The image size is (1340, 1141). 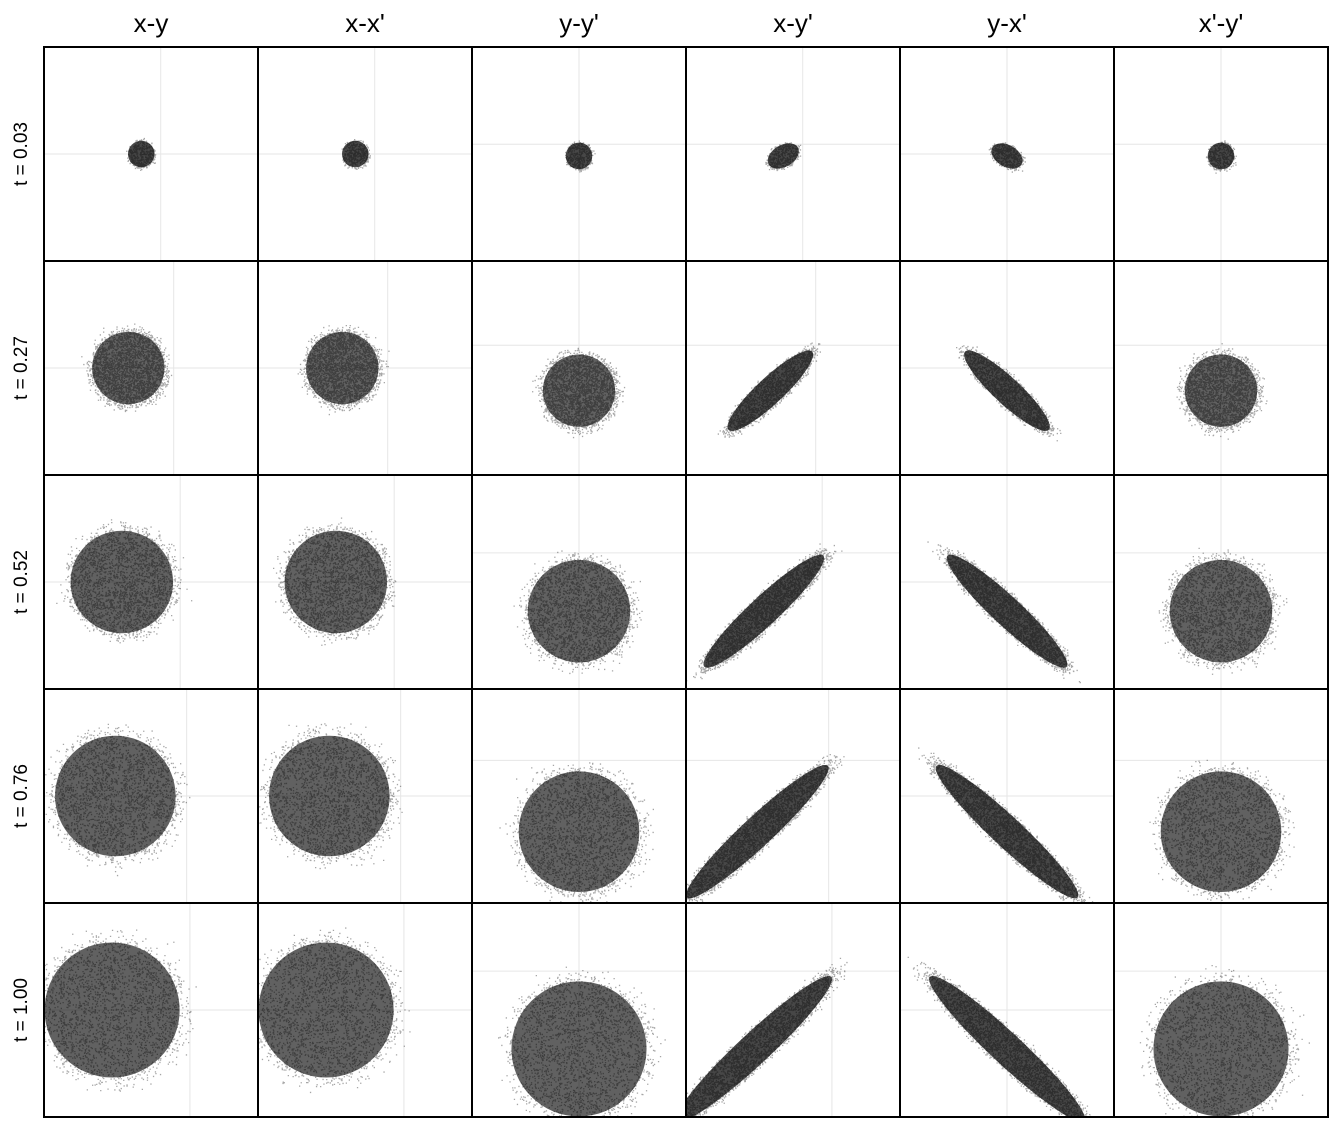 What do you see at coordinates (365, 23) in the screenshot?
I see `column-title: x-x'` at bounding box center [365, 23].